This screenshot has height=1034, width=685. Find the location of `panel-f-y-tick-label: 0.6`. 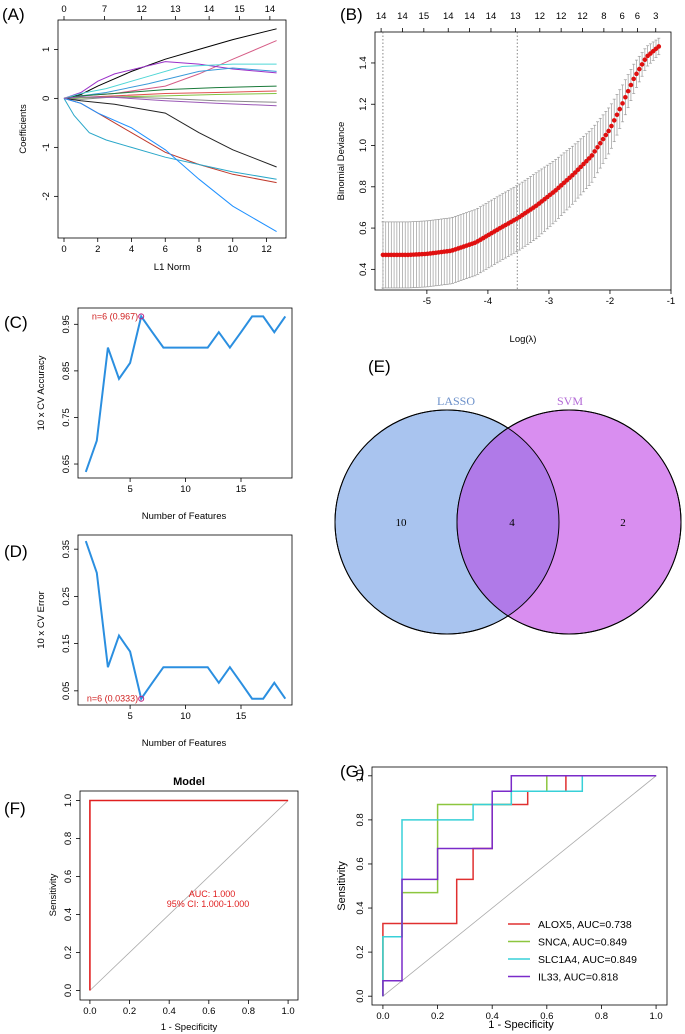

panel-f-y-tick-label: 0.6 is located at coordinates (68, 876).